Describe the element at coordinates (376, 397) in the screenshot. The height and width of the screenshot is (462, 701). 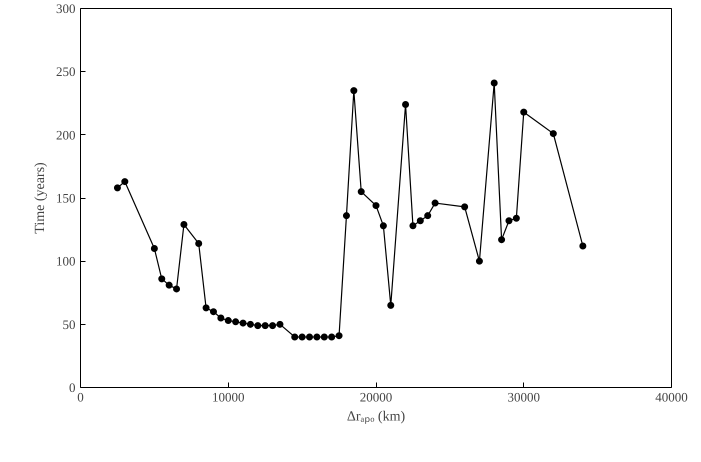
I see `x-tick-label: 20000` at that location.